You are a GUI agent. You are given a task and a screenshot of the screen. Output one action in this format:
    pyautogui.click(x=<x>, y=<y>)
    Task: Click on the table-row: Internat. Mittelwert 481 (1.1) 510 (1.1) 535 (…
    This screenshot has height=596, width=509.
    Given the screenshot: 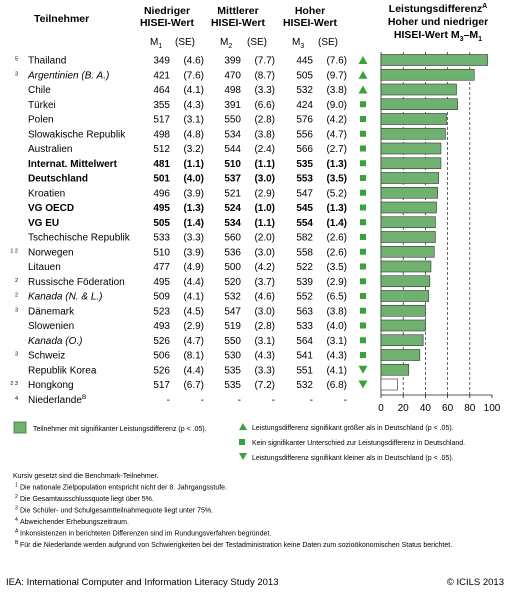 What is the action you would take?
    pyautogui.click(x=235, y=163)
    